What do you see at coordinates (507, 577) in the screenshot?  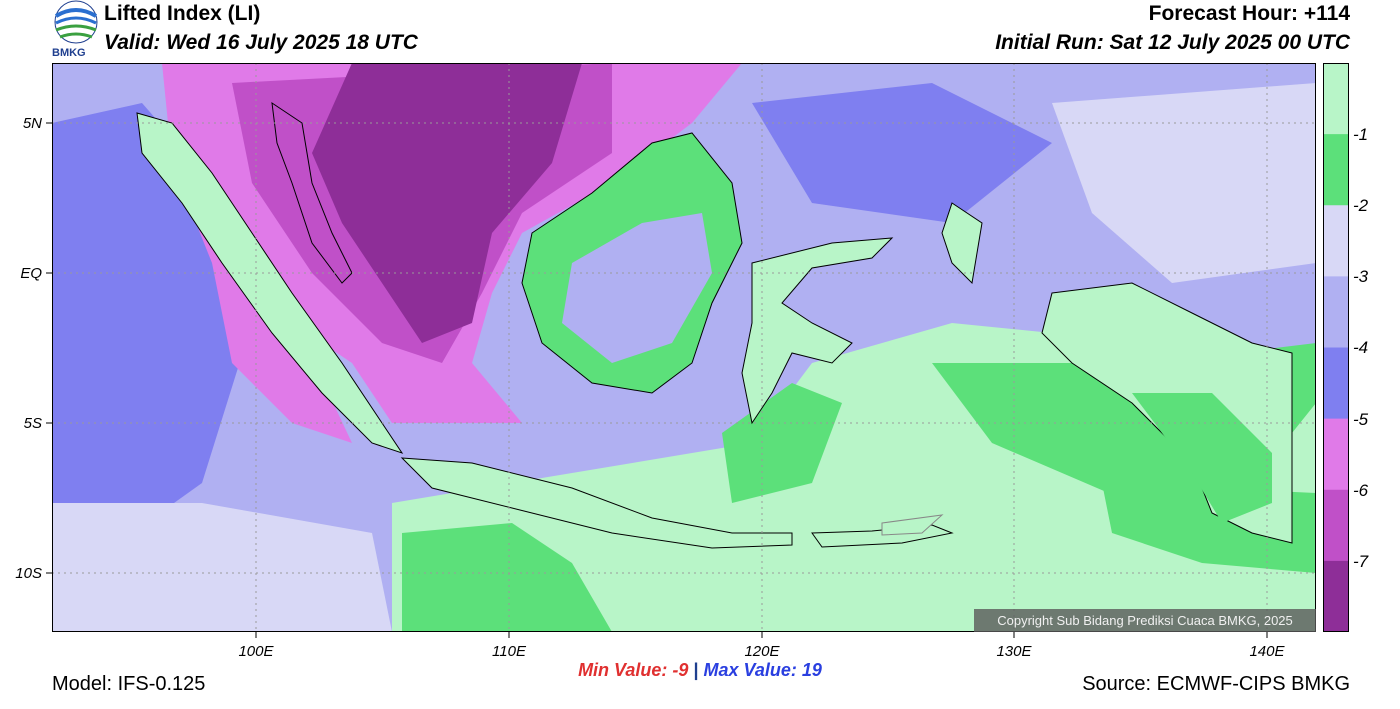 I see `green-patch-south-west` at bounding box center [507, 577].